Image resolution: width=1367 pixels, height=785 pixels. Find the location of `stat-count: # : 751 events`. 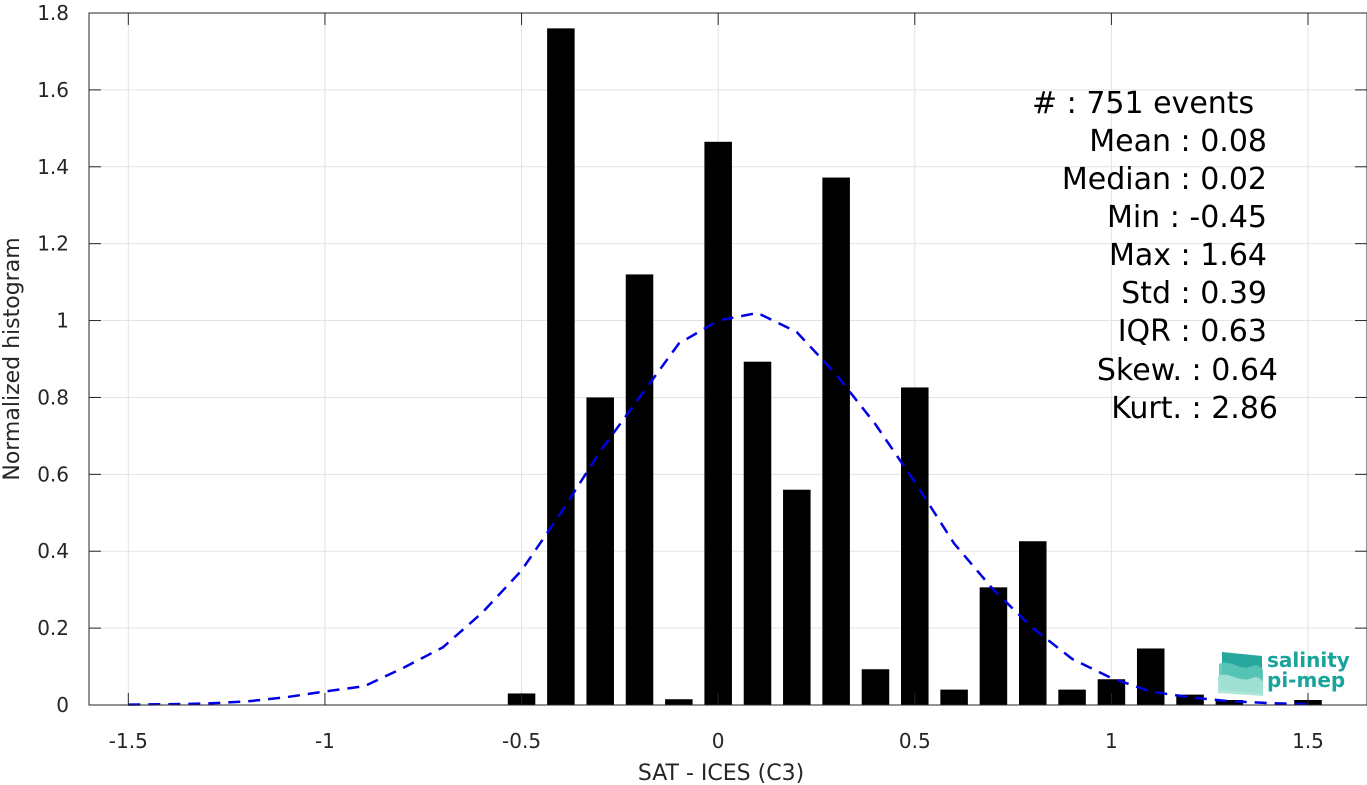

stat-count: # : 751 events is located at coordinates (1143, 103).